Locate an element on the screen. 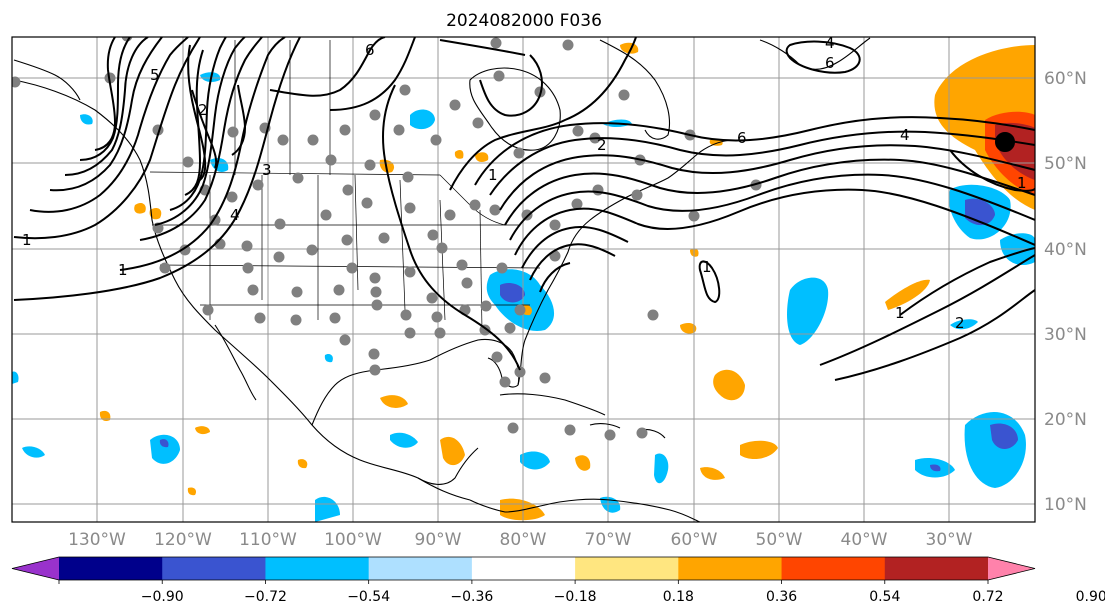 This screenshot has height=615, width=1105. colorbar-tick-label: 0.90 is located at coordinates (1090, 597).